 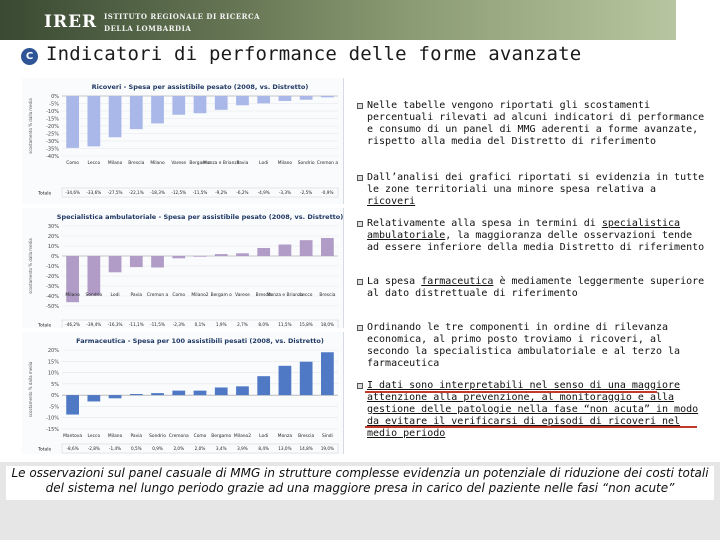 I want to click on data-label: -9,2%, so click(x=221, y=192).